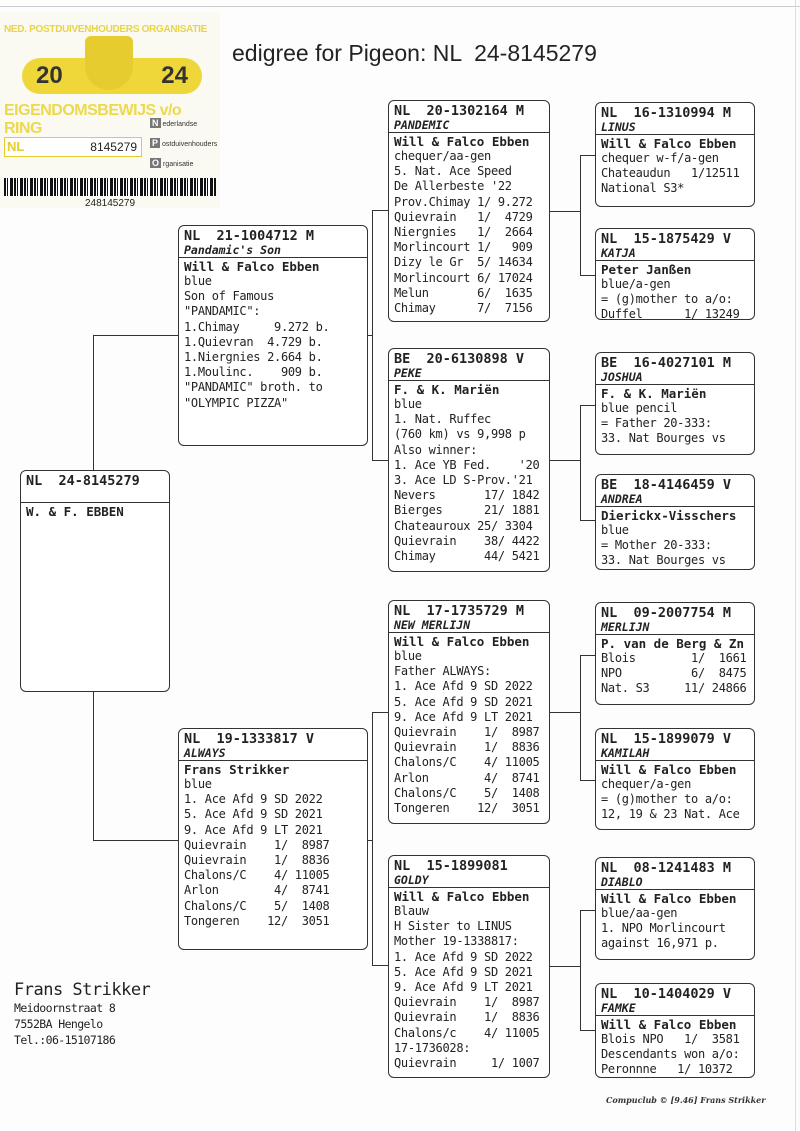  I want to click on pigeon-name: DIABLO, so click(675, 883).